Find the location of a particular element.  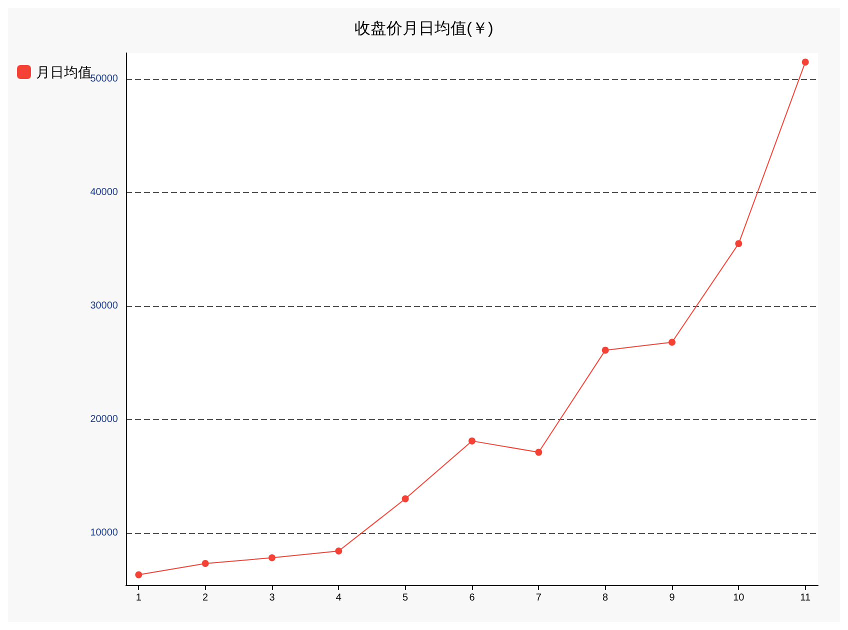

x-tick-label: 11 is located at coordinates (805, 598).